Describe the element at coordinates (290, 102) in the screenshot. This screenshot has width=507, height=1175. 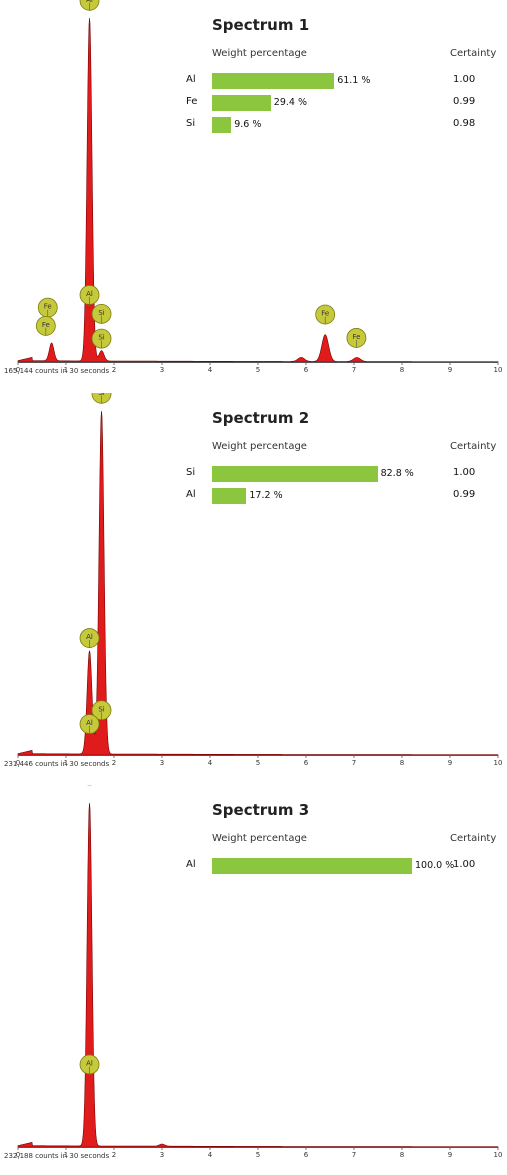
I see `weight-value: 29.4 %` at that location.